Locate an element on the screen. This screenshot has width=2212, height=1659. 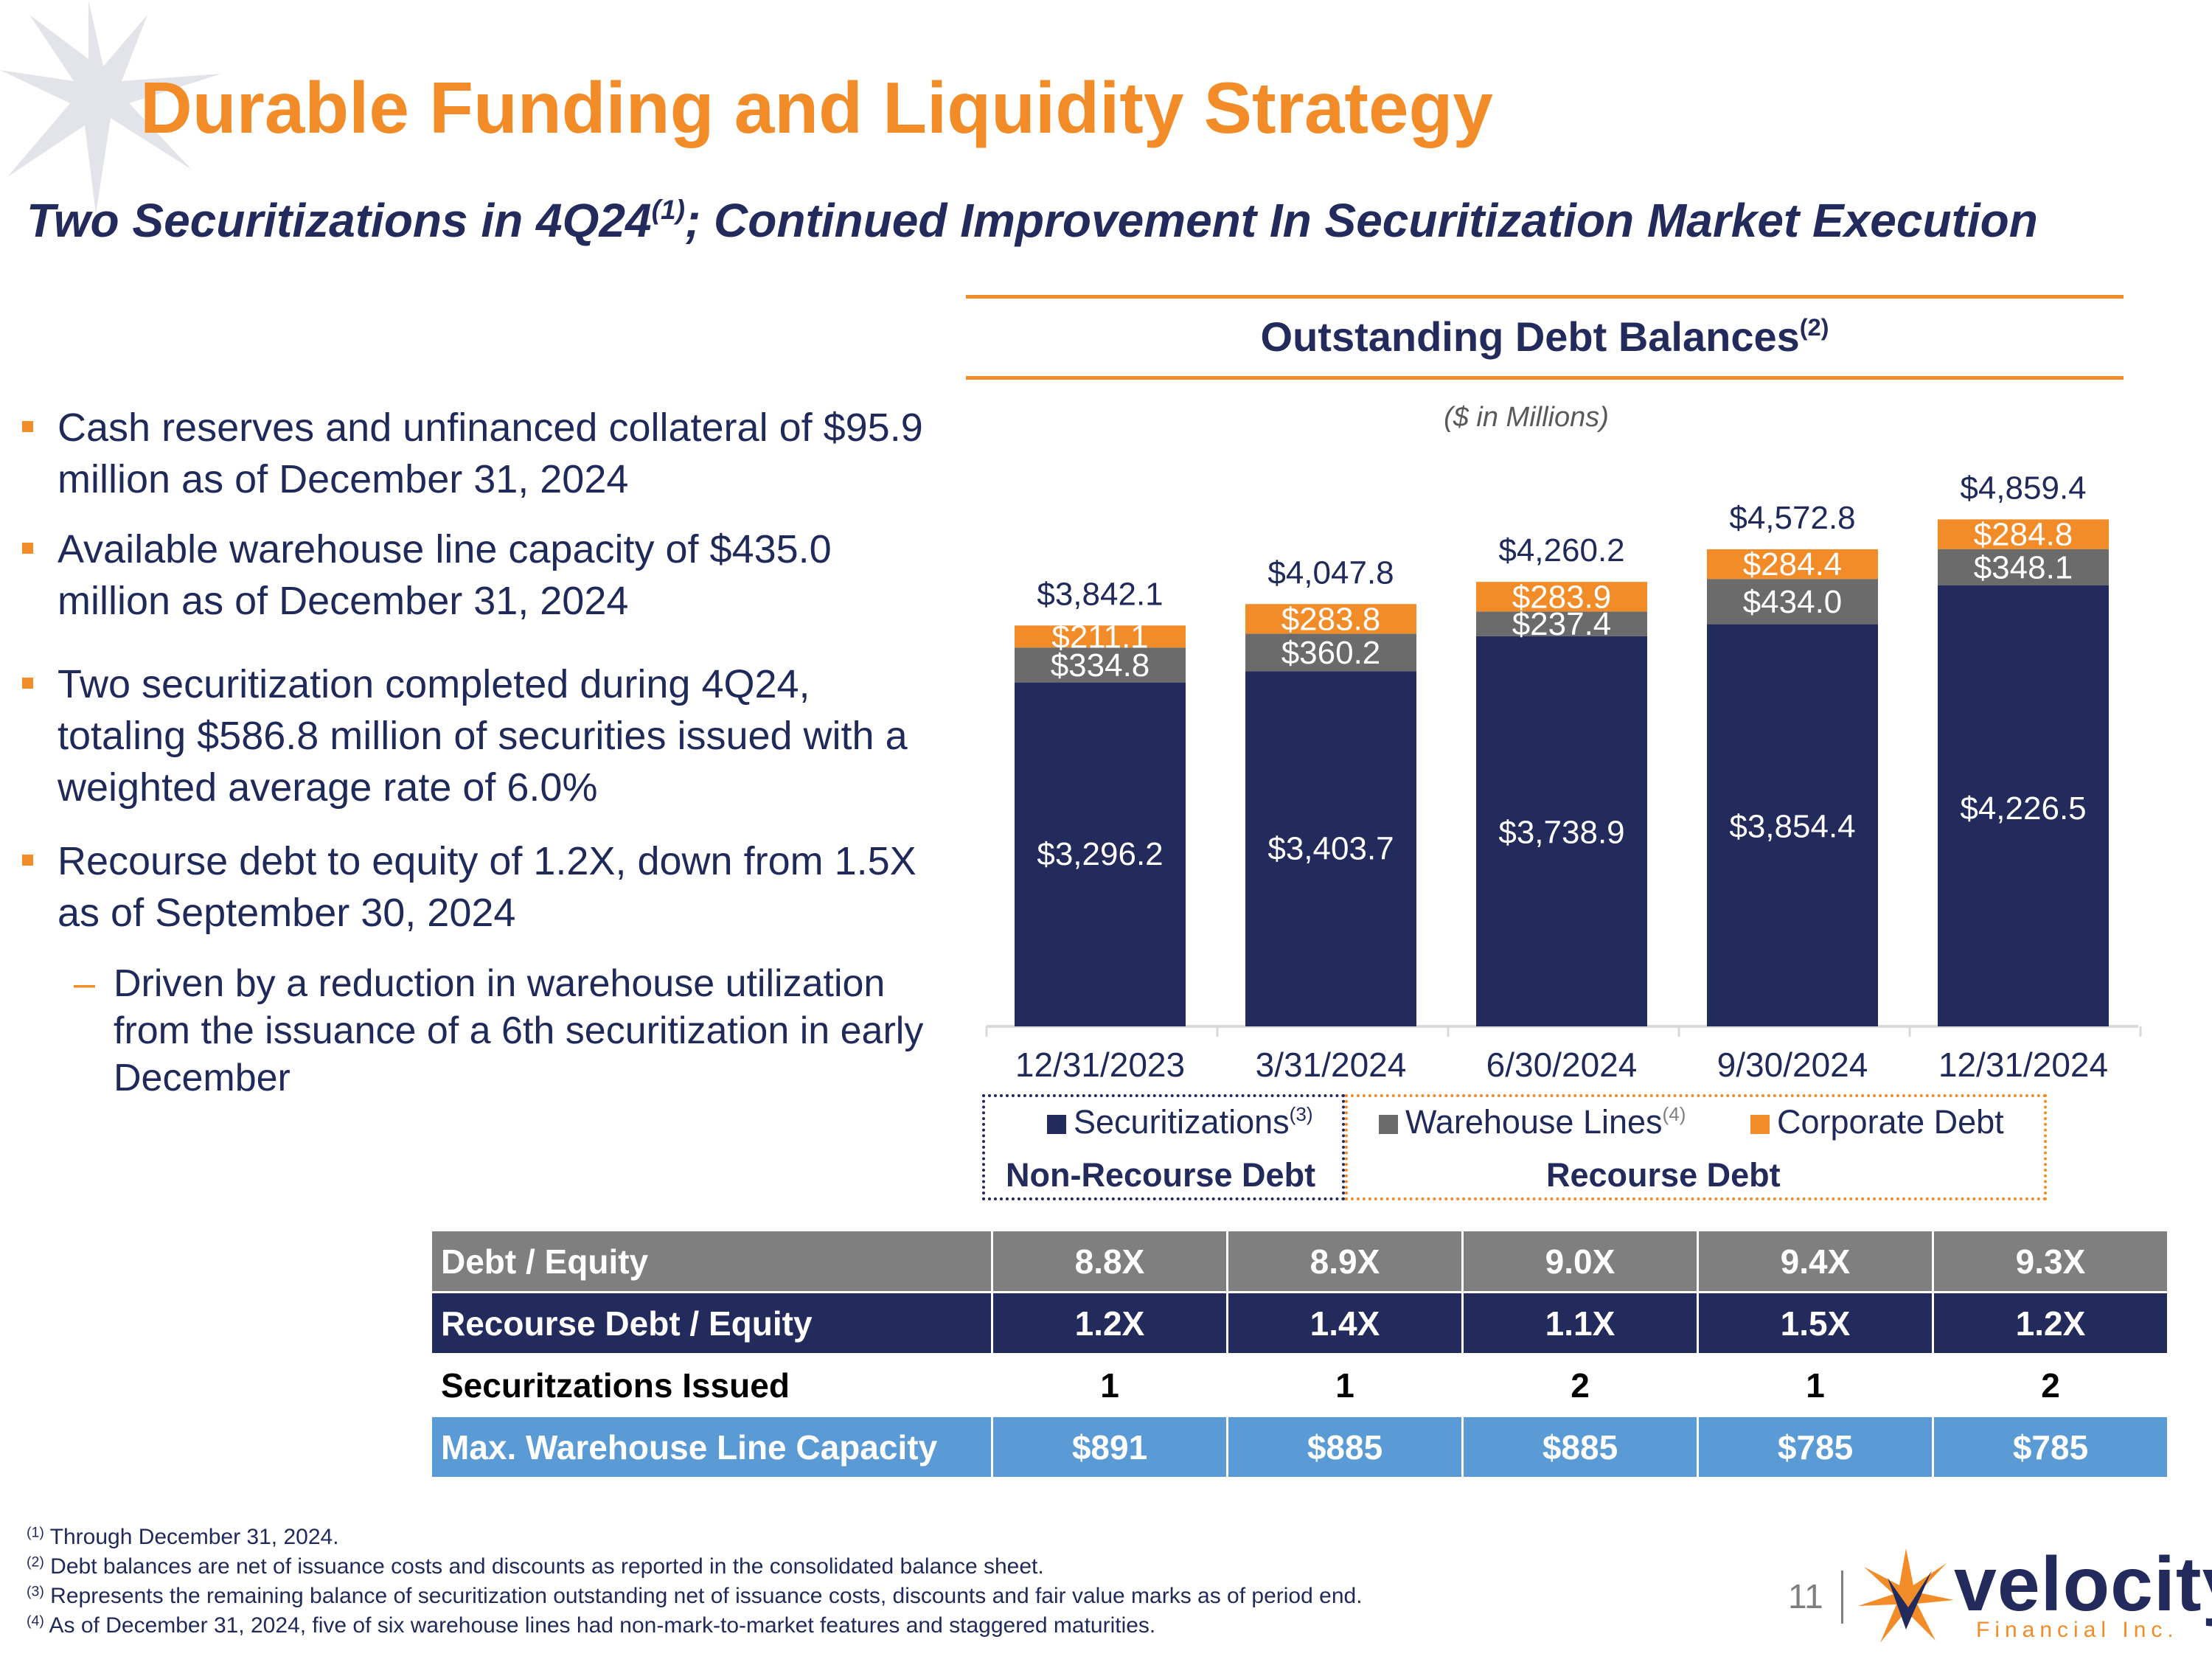
table-cell: 1.5X is located at coordinates (1815, 1323).